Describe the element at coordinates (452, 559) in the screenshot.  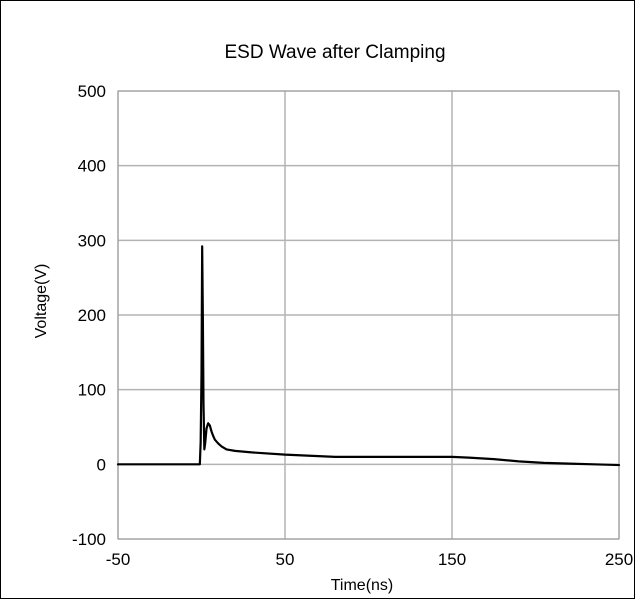
I see `x-tick-label: 150` at that location.